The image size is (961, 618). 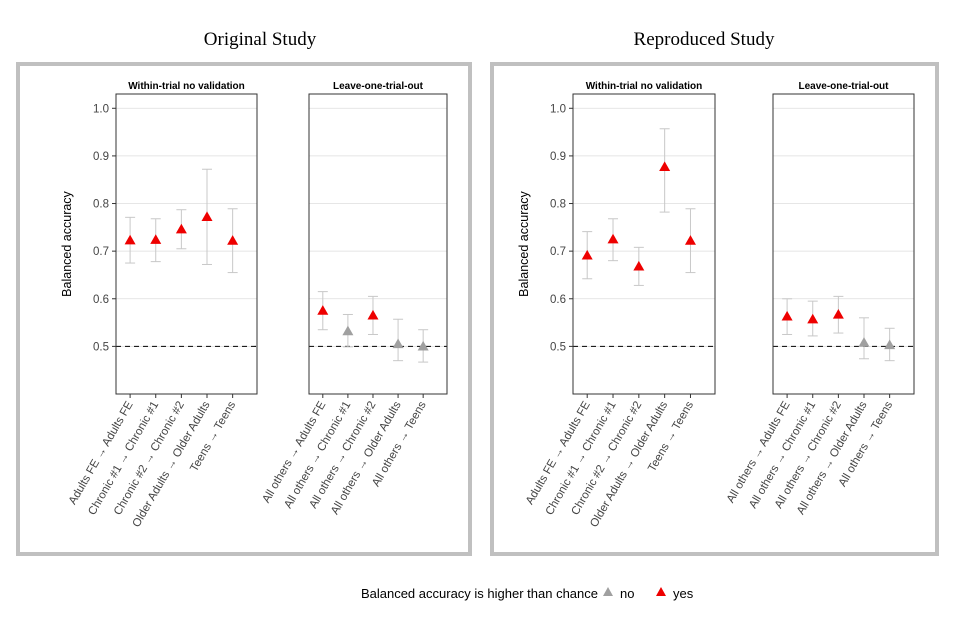 I want to click on legend-marker-no, so click(x=608, y=591).